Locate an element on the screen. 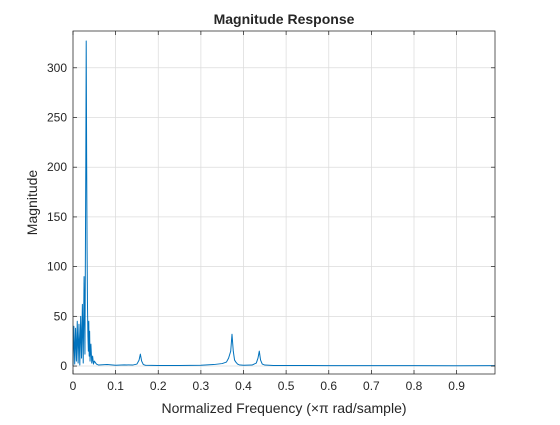  x-tick-label: 0.8 is located at coordinates (414, 386).